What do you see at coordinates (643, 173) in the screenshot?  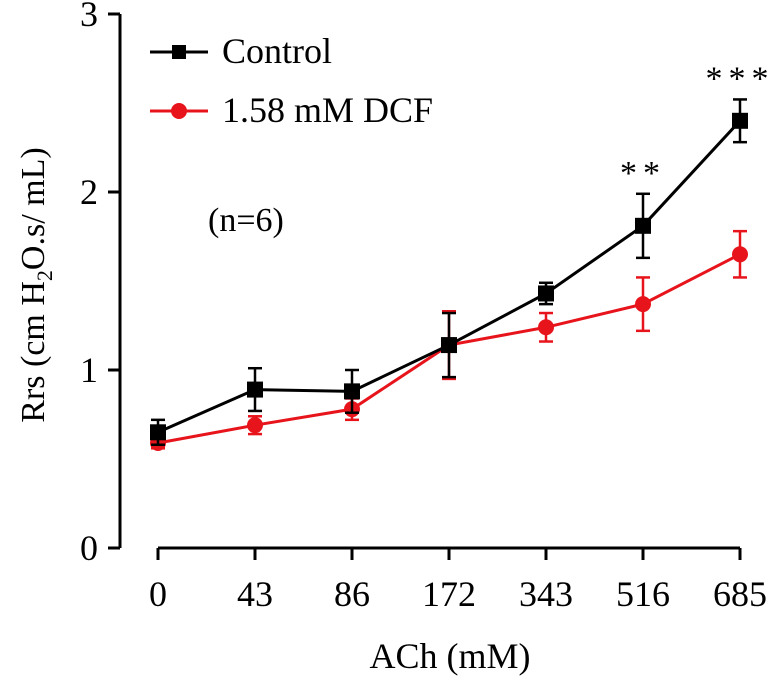 I see `significance-516: **` at bounding box center [643, 173].